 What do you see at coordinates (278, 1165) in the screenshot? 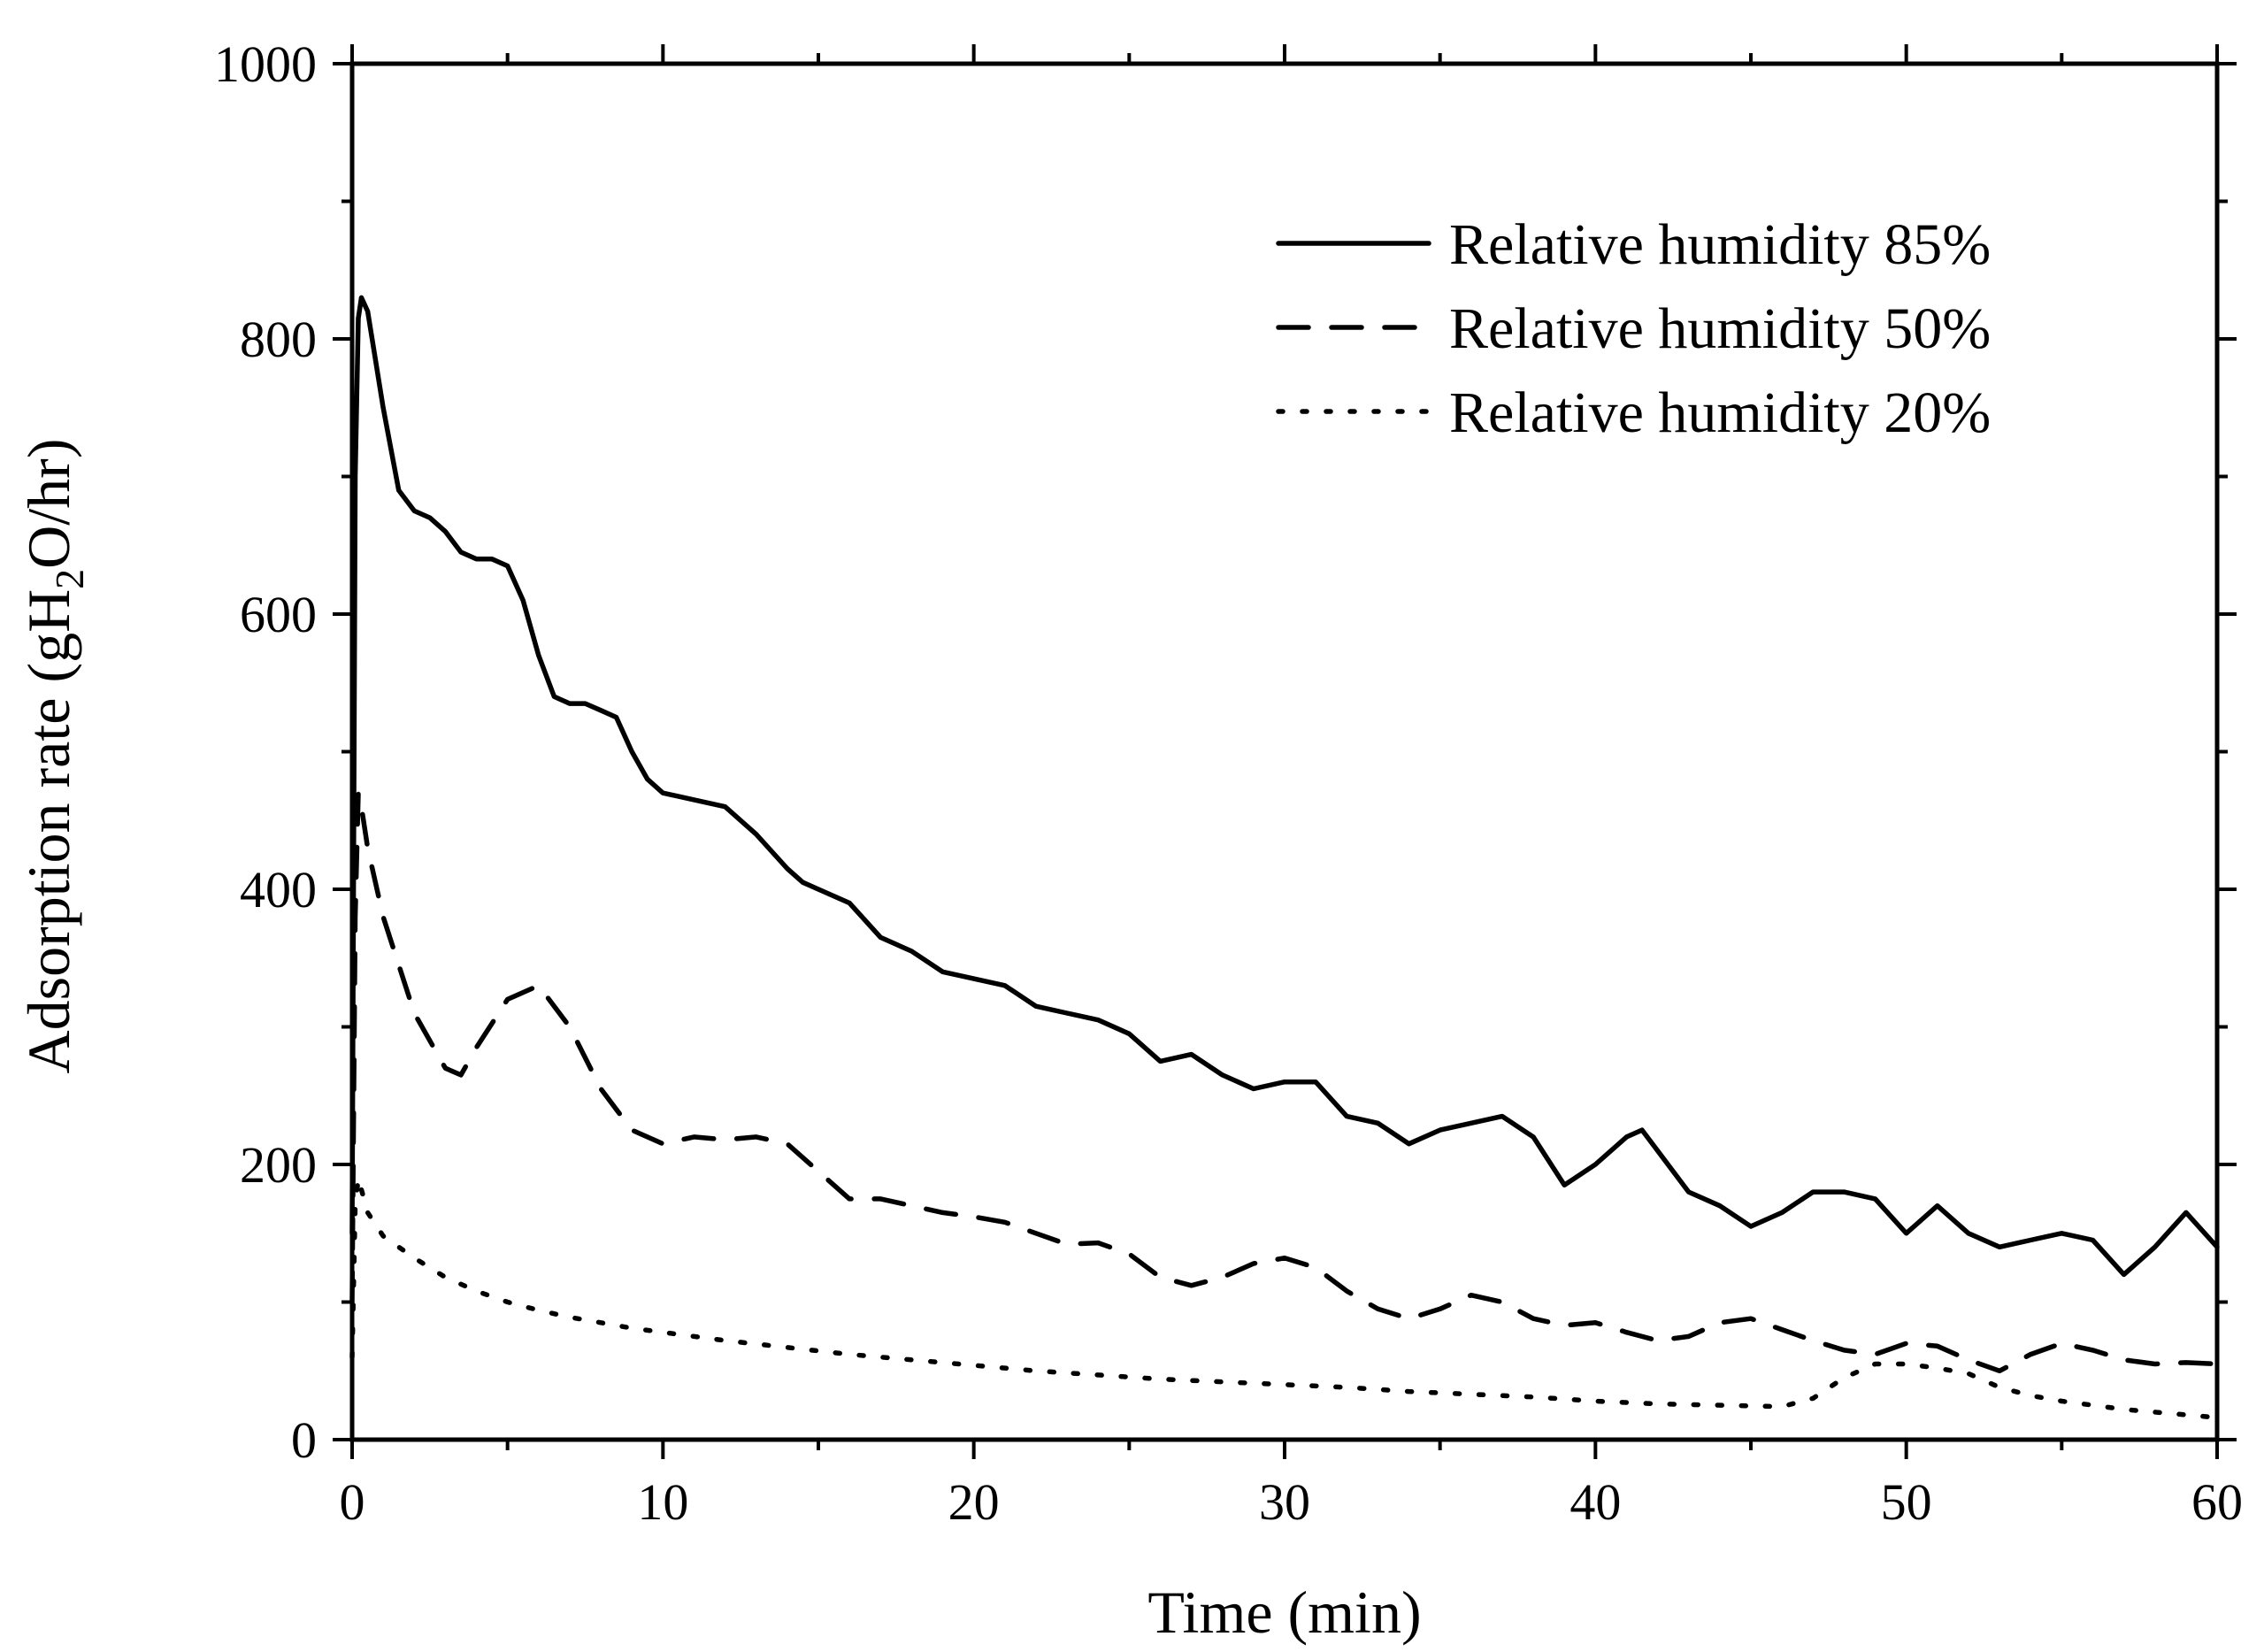
I see `y-tick-label: 200` at bounding box center [278, 1165].